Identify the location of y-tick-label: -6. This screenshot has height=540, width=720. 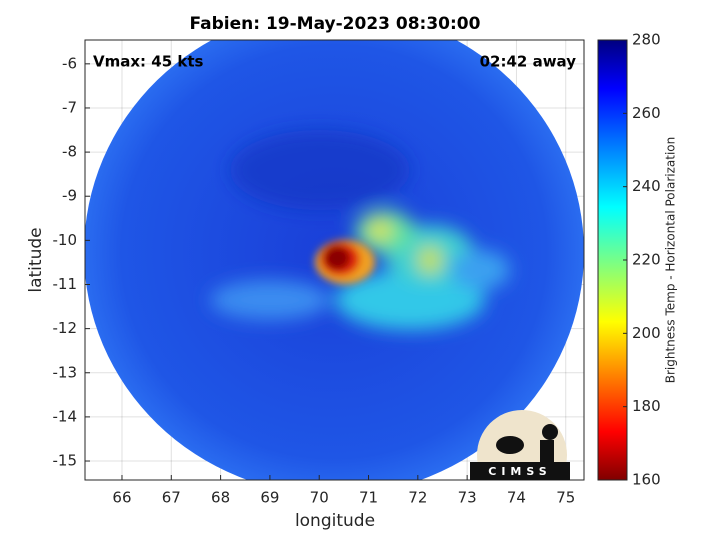
(69, 63).